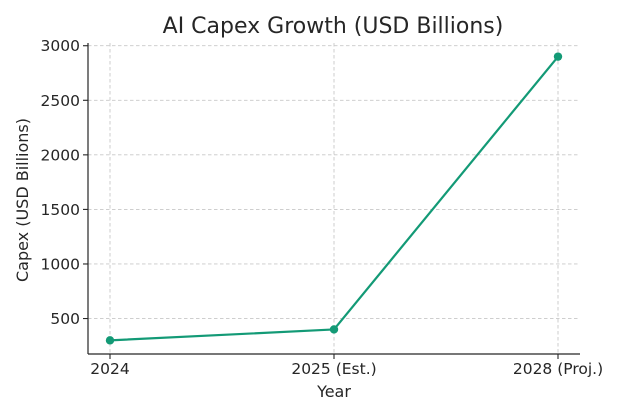 The image size is (624, 416). What do you see at coordinates (22, 200) in the screenshot?
I see `y-axis-label: Capex (USD Billions)` at bounding box center [22, 200].